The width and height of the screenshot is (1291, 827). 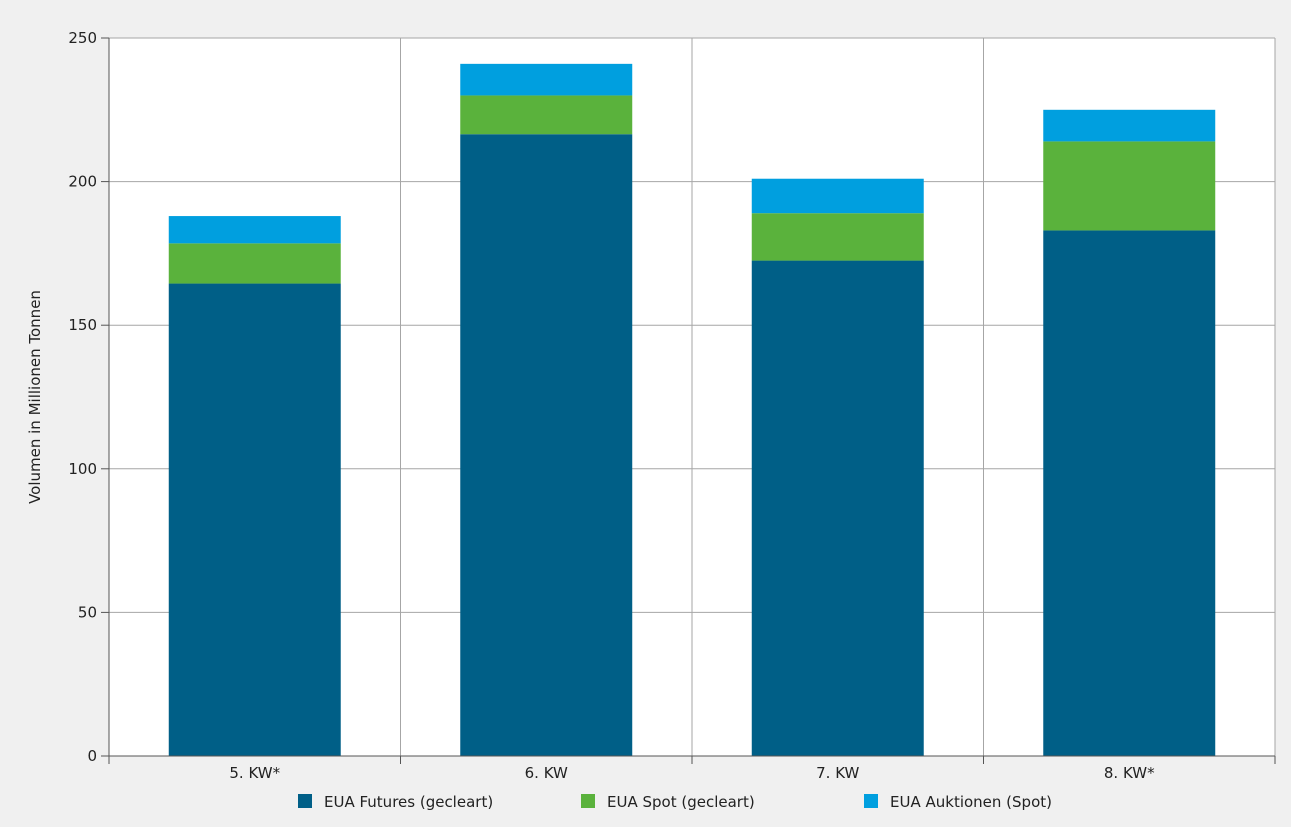 I want to click on y-axis-title: Volumen in Millionen Tonnen, so click(x=35, y=397).